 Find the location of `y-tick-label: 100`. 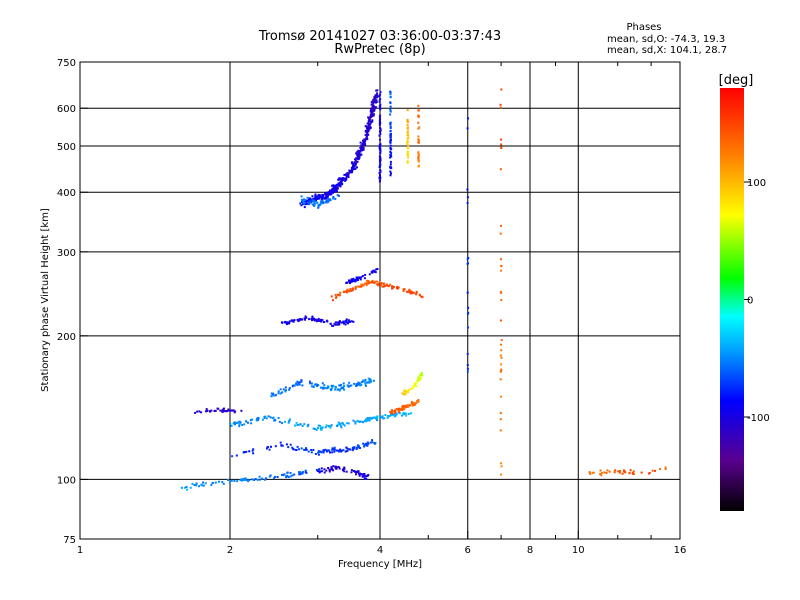

y-tick-label: 100 is located at coordinates (66, 480).